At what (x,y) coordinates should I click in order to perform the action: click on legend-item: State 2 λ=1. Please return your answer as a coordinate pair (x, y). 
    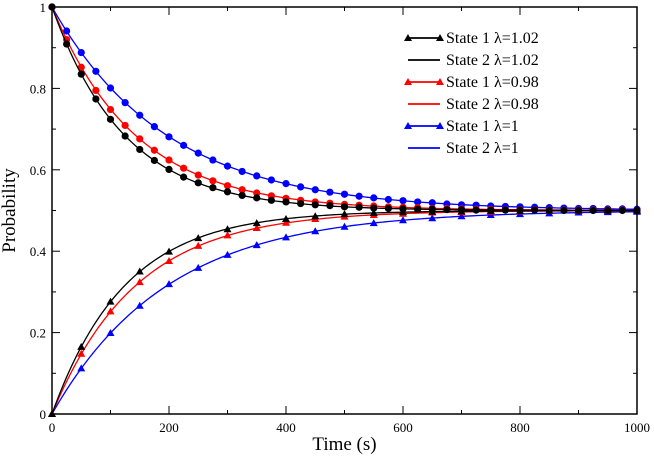
    Looking at the image, I should click on (463, 148).